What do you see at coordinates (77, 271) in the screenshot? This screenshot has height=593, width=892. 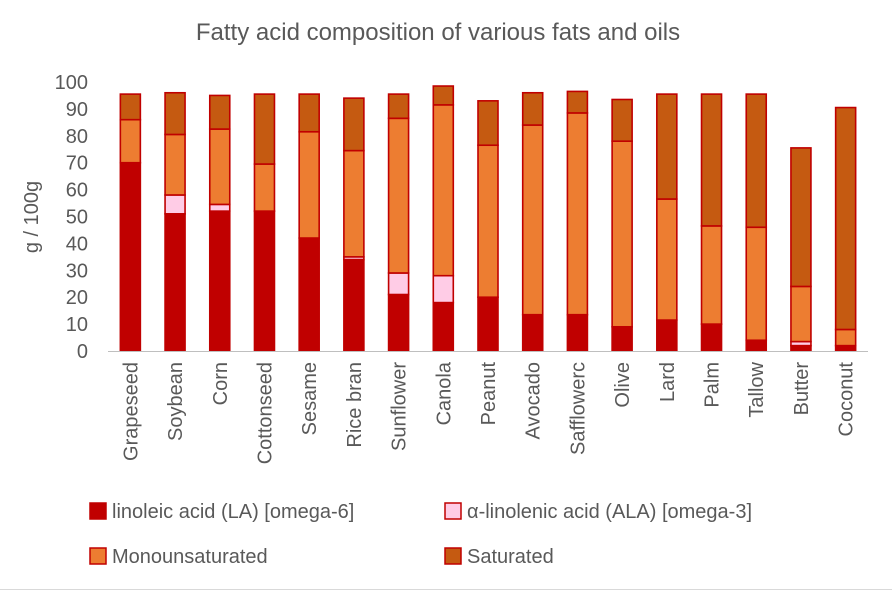 I see `y-tick-label: 30` at bounding box center [77, 271].